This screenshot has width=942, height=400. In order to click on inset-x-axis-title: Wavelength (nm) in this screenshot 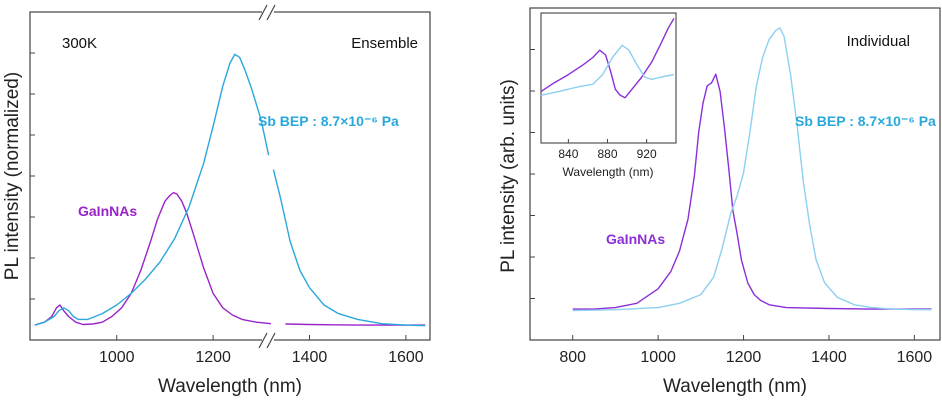, I will do `click(608, 172)`.